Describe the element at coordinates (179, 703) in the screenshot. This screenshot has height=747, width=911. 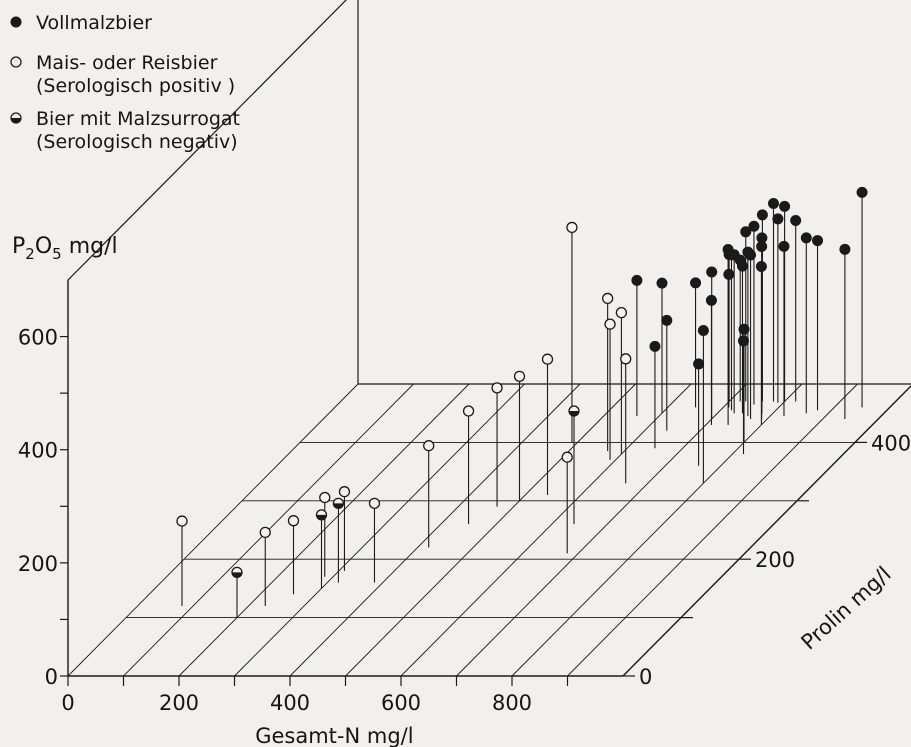
I see `x-tick-label: 200` at that location.